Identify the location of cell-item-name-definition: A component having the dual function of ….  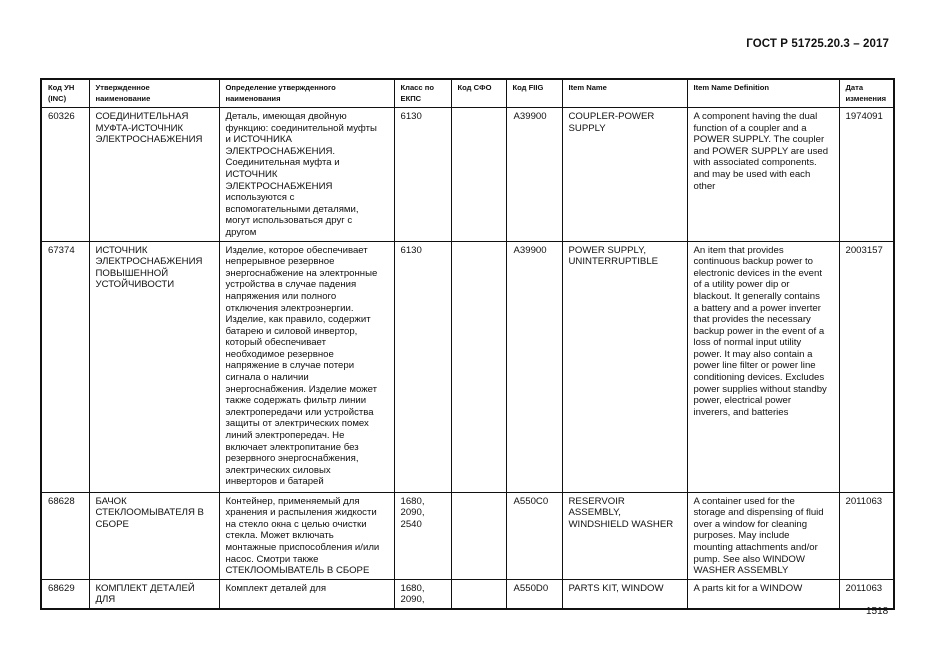
(763, 174).